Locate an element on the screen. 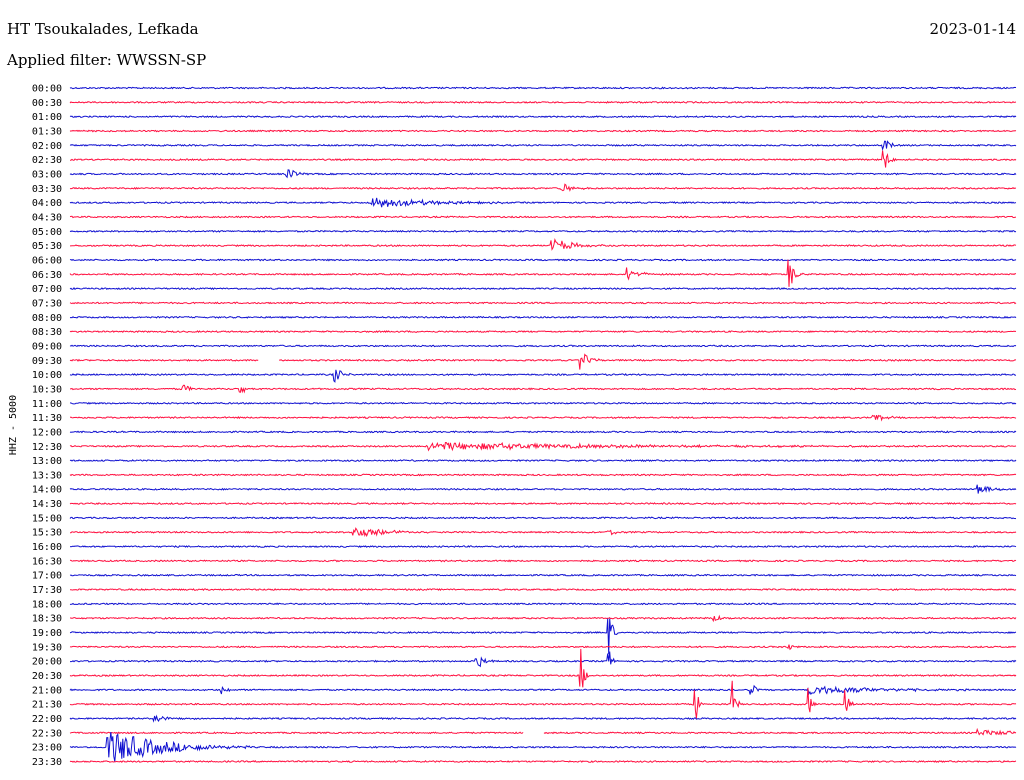  y-tick-label: 09:00 is located at coordinates (47, 346).